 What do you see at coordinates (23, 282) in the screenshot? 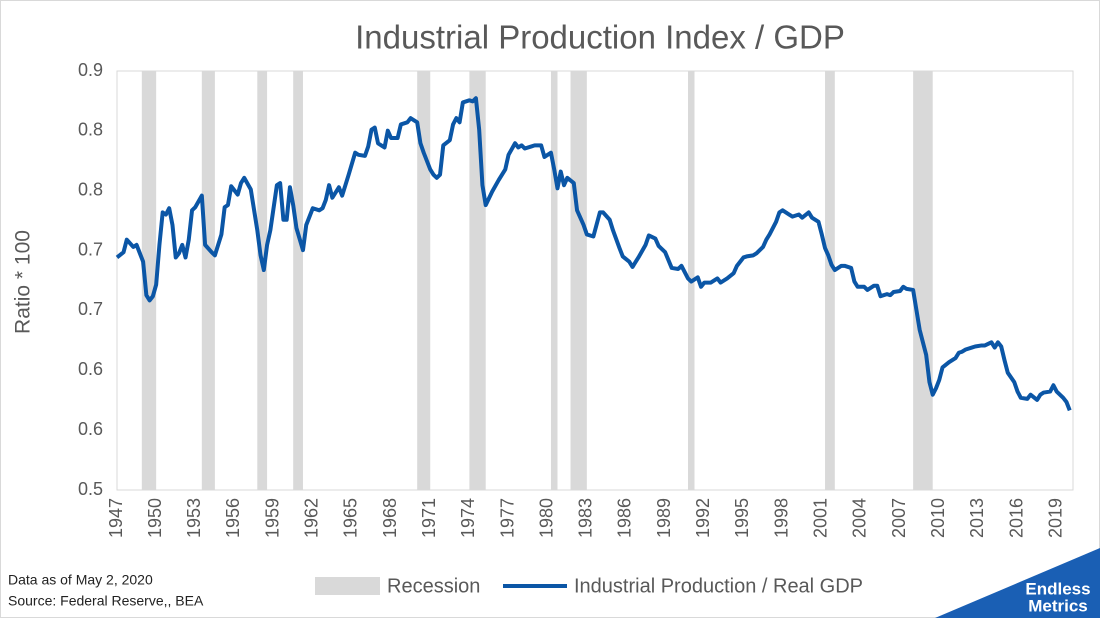
I see `y-axis-label: Ratio * 100` at bounding box center [23, 282].